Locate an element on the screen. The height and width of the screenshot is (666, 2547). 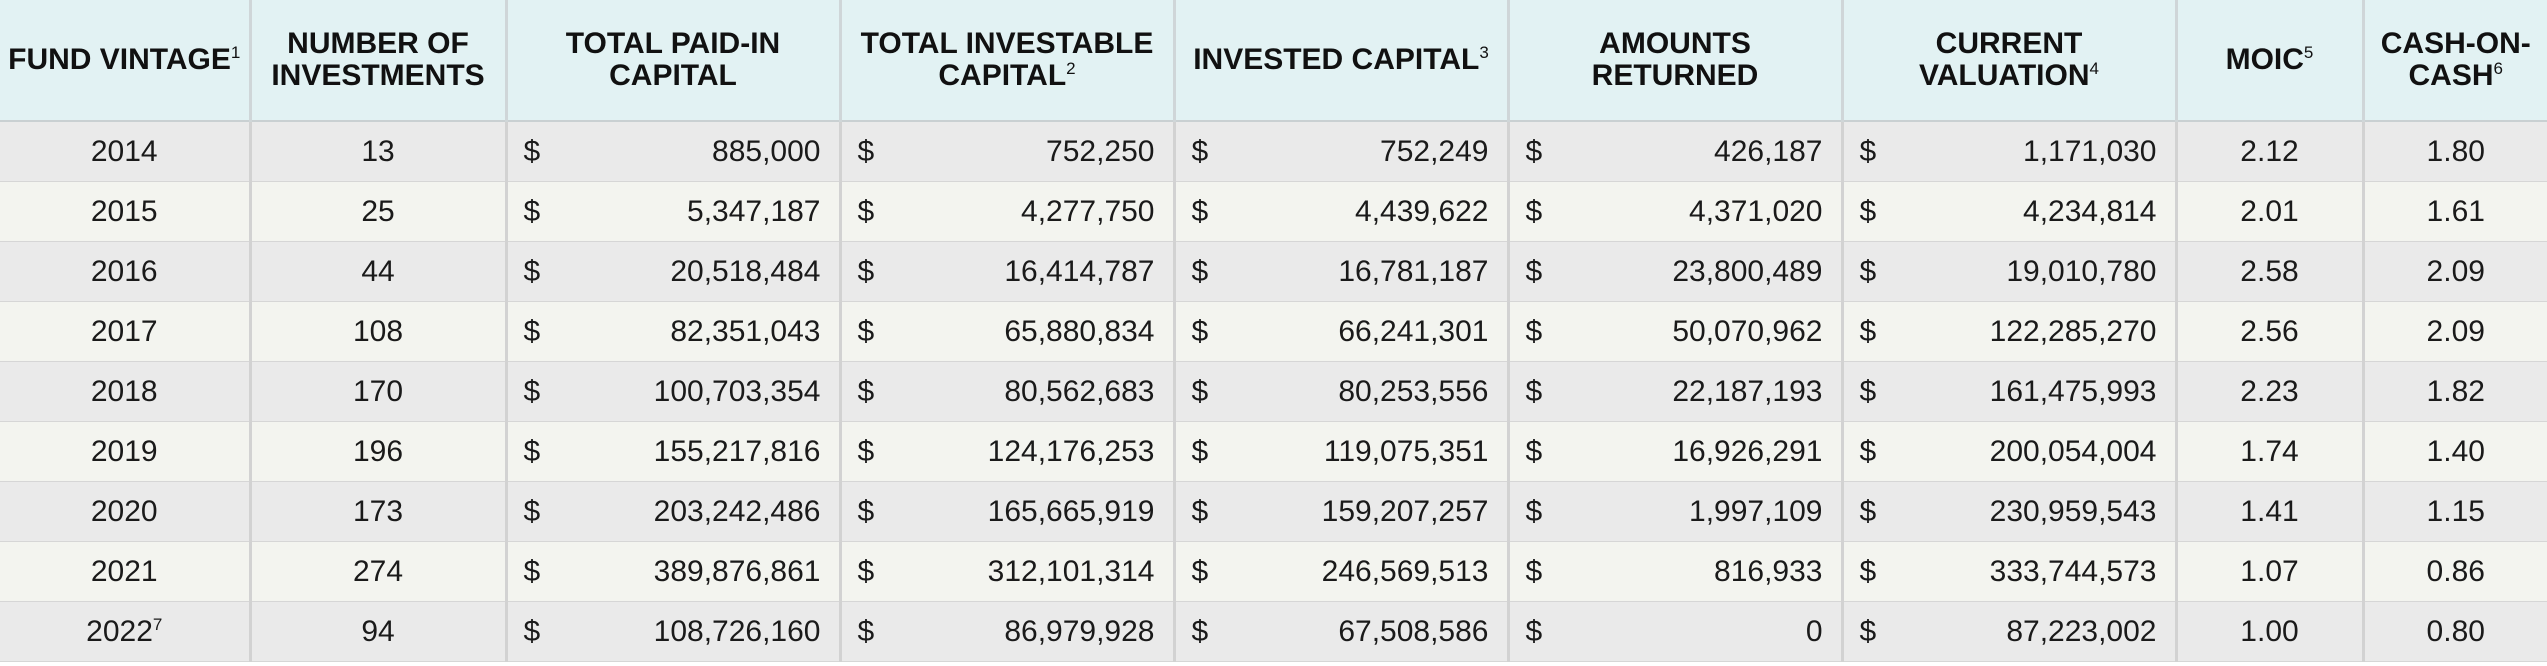
amount-value: 200,054,004 is located at coordinates (2073, 451).